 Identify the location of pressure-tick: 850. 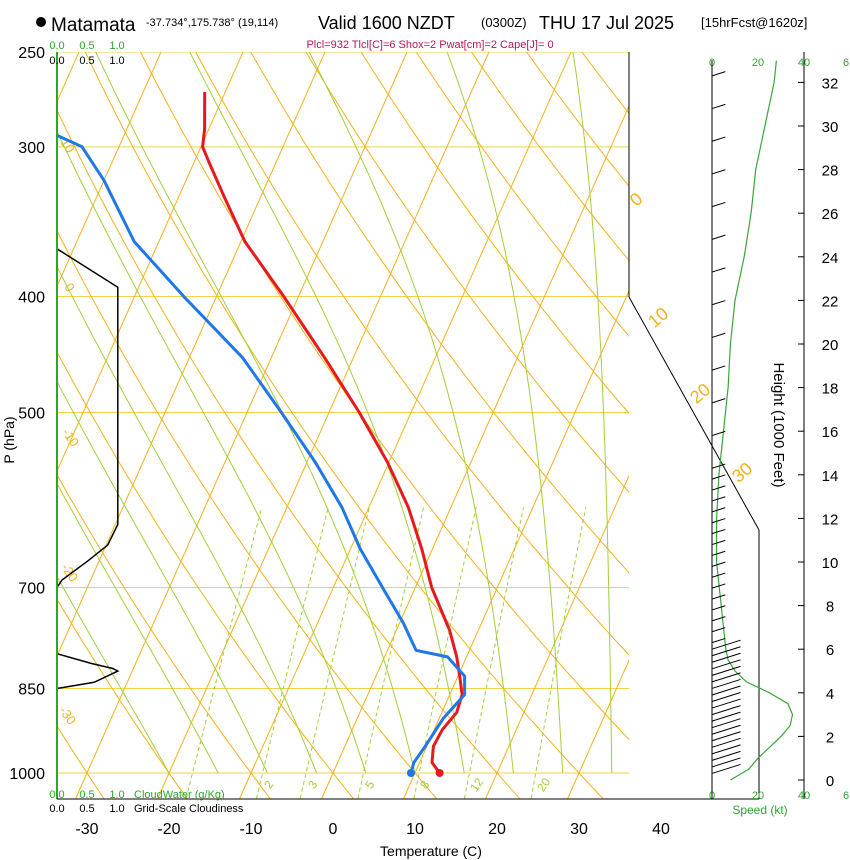
(31, 689).